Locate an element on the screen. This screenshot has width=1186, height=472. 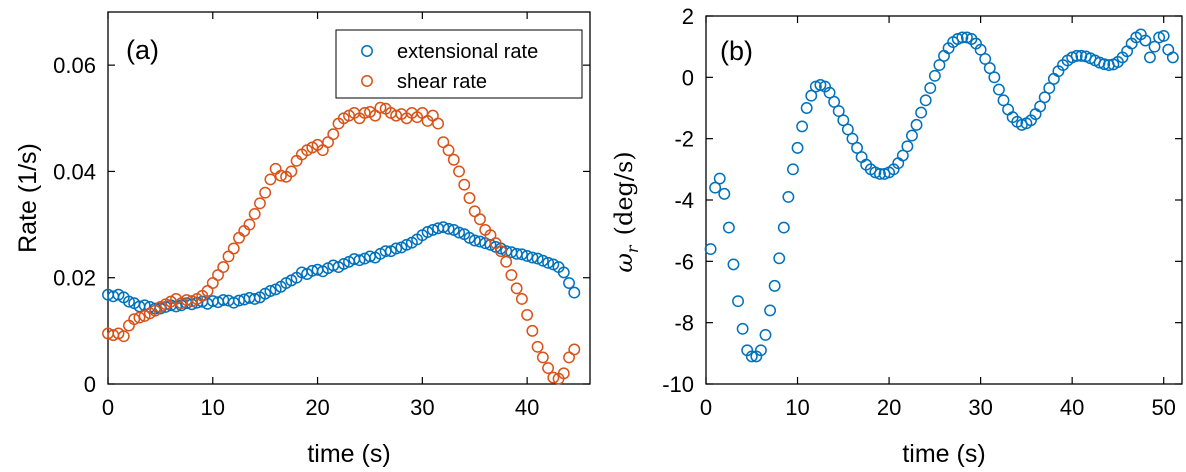
y-axis-label-b-subscript: r is located at coordinates (632, 248).